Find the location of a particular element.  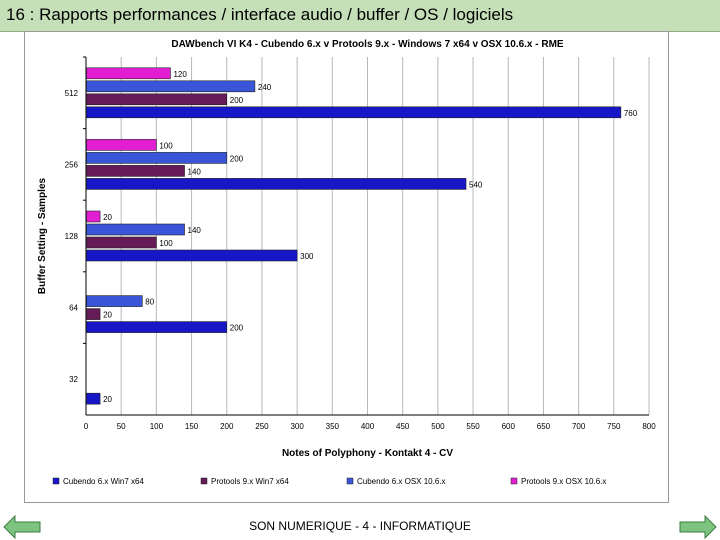

x-tick-label: 550 is located at coordinates (473, 426).